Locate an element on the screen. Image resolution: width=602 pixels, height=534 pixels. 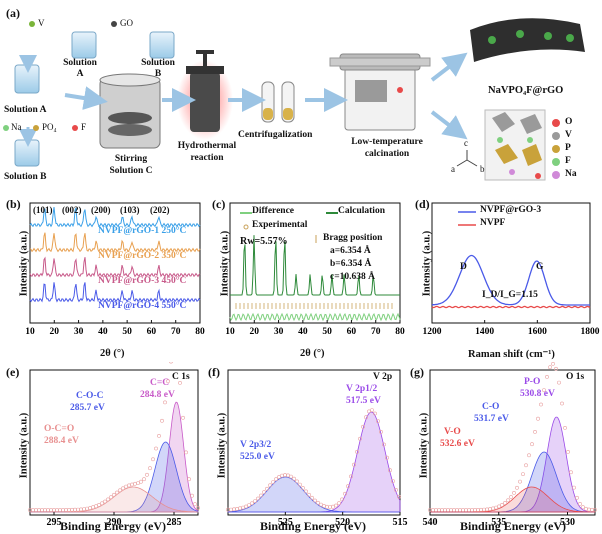
panel-c-letter: (c) is located at coordinates (219, 204).